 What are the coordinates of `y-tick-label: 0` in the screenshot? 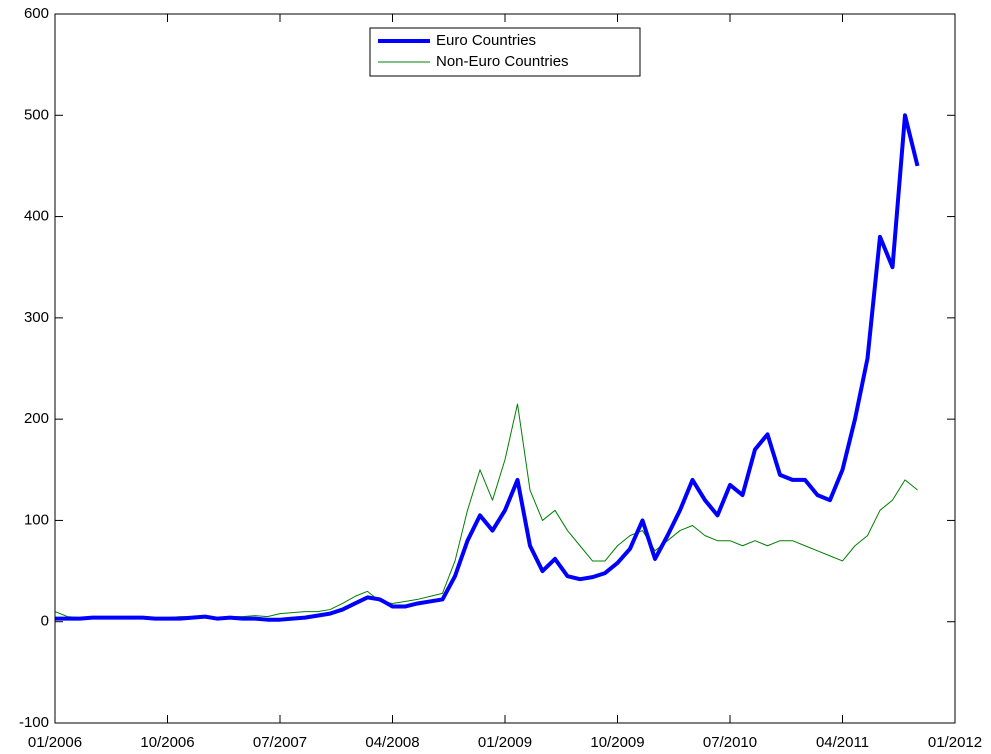 It's located at (45, 621).